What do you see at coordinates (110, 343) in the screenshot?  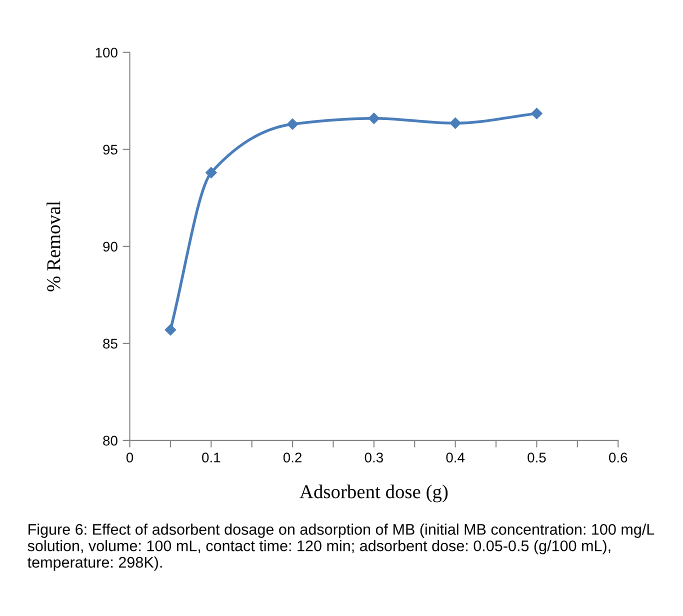 I see `y-tick-label: 85` at bounding box center [110, 343].